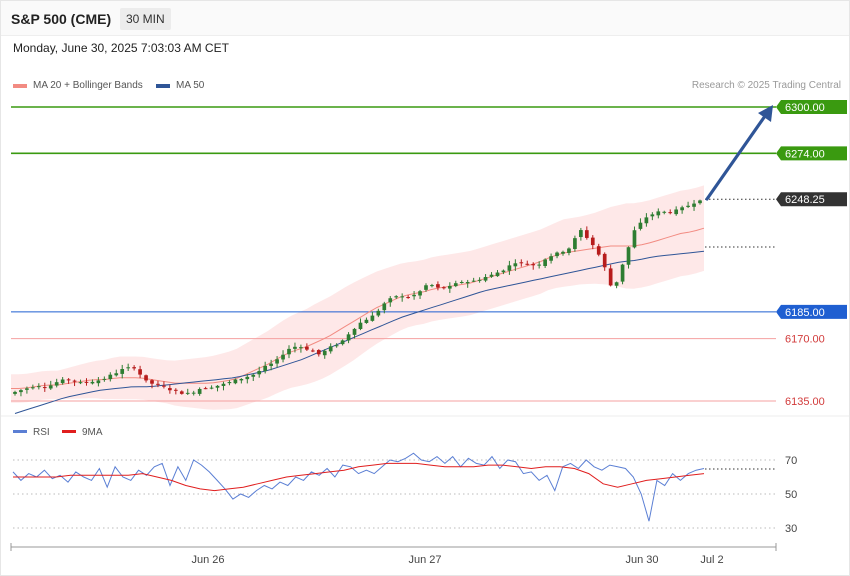 The width and height of the screenshot is (850, 576). What do you see at coordinates (711, 560) in the screenshot?
I see `x-tick-label: Jul 2` at bounding box center [711, 560].